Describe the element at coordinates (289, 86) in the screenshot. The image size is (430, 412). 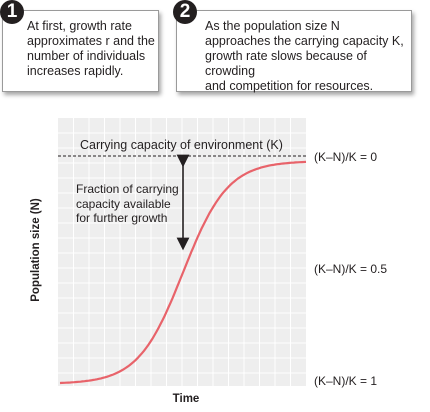
I see `callout-2-line: and competition for resources.` at that location.